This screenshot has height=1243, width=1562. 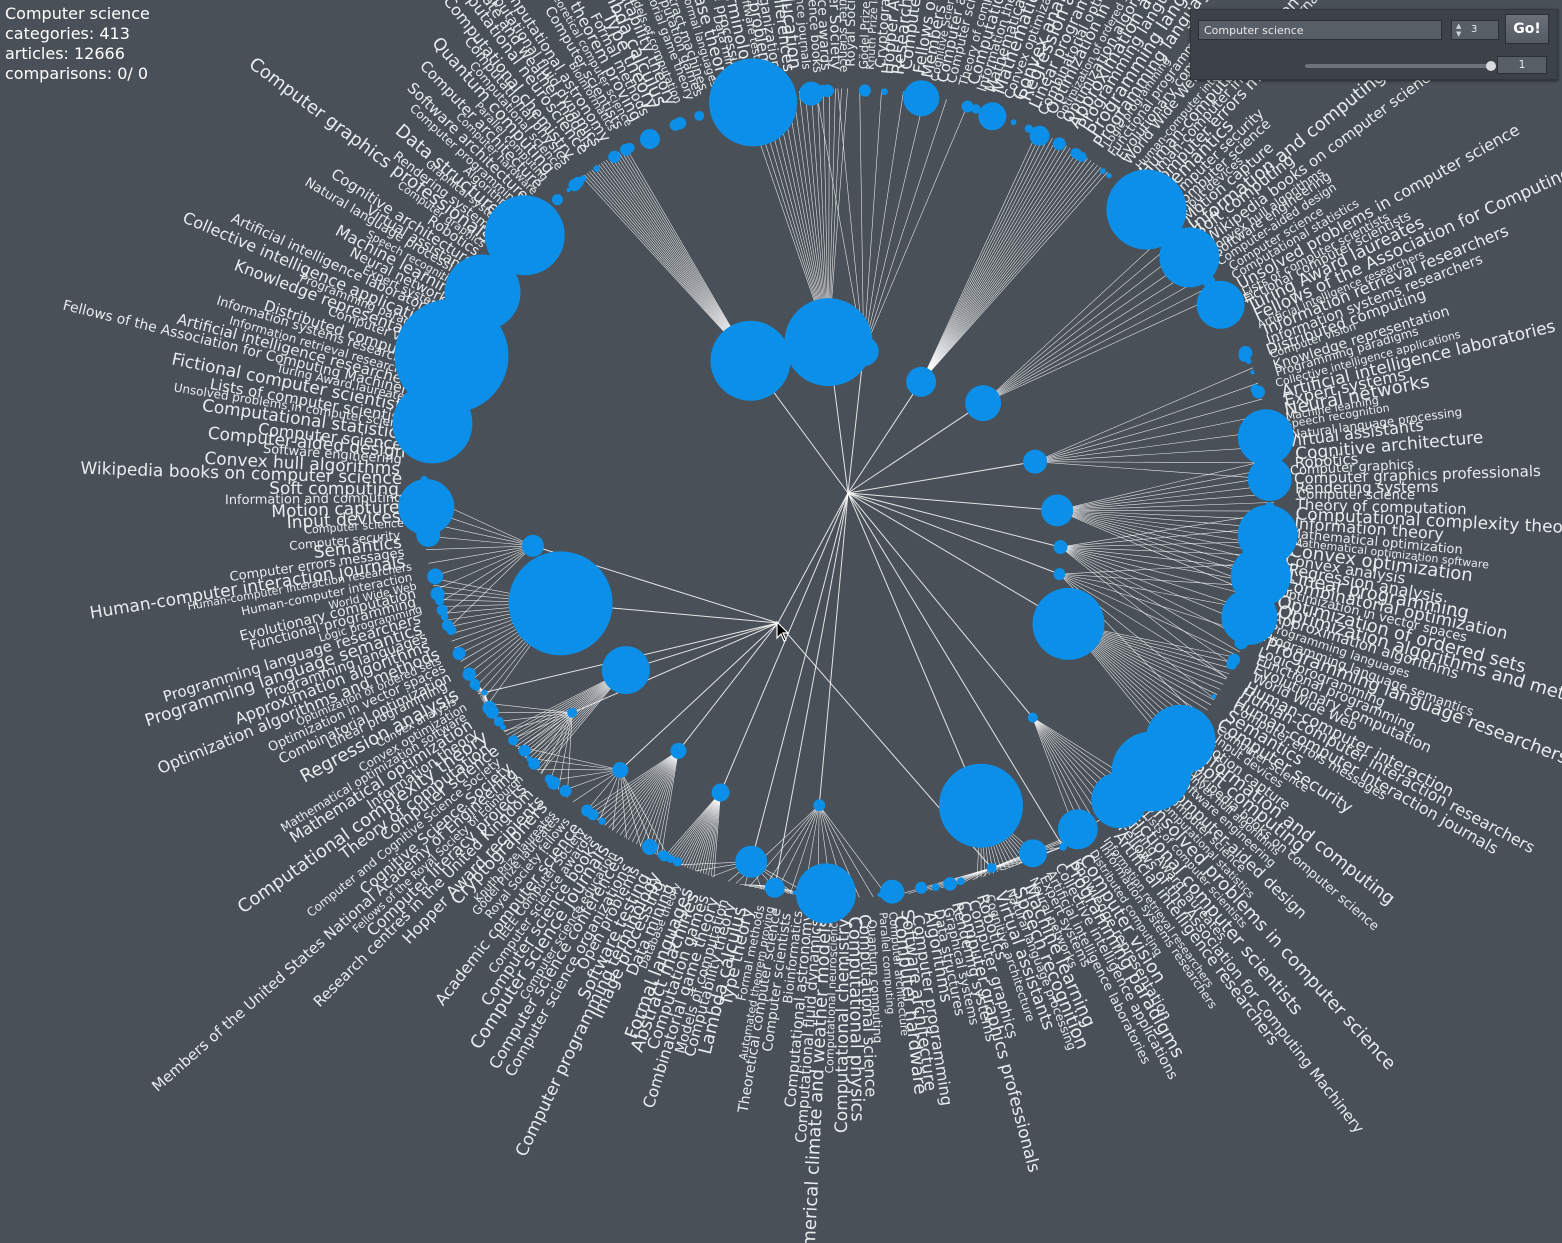 I want to click on category-label: Computer graphics, so click(x=1352, y=467).